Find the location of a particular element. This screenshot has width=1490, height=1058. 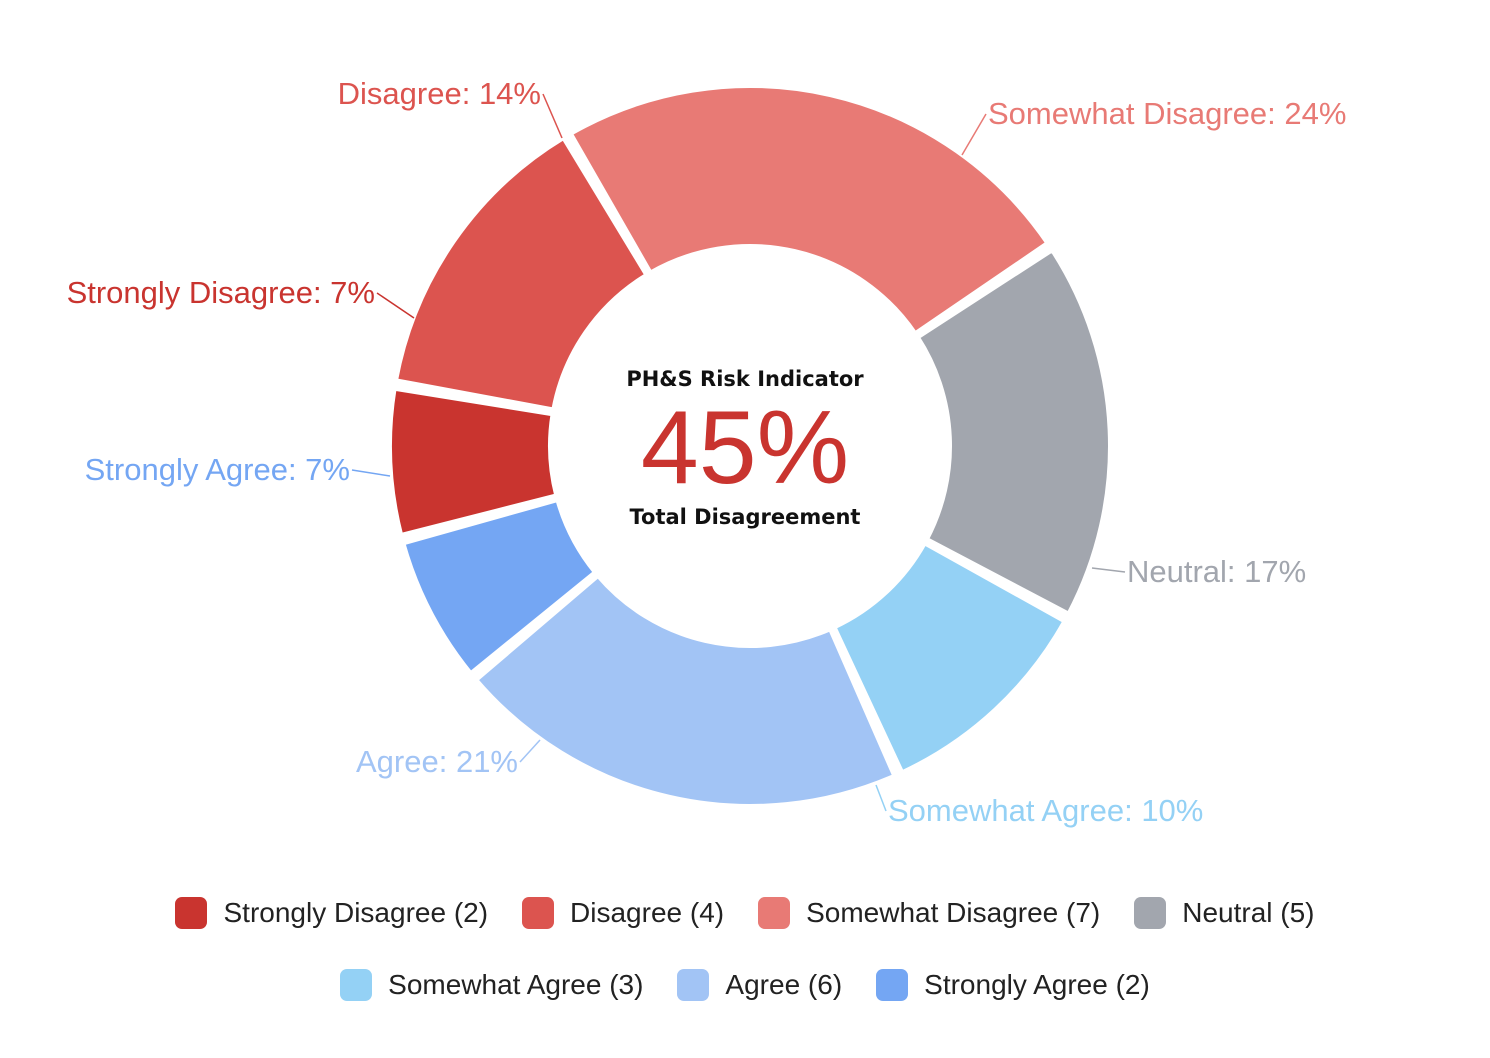

leader-line-strongly-agree is located at coordinates (371, 473).